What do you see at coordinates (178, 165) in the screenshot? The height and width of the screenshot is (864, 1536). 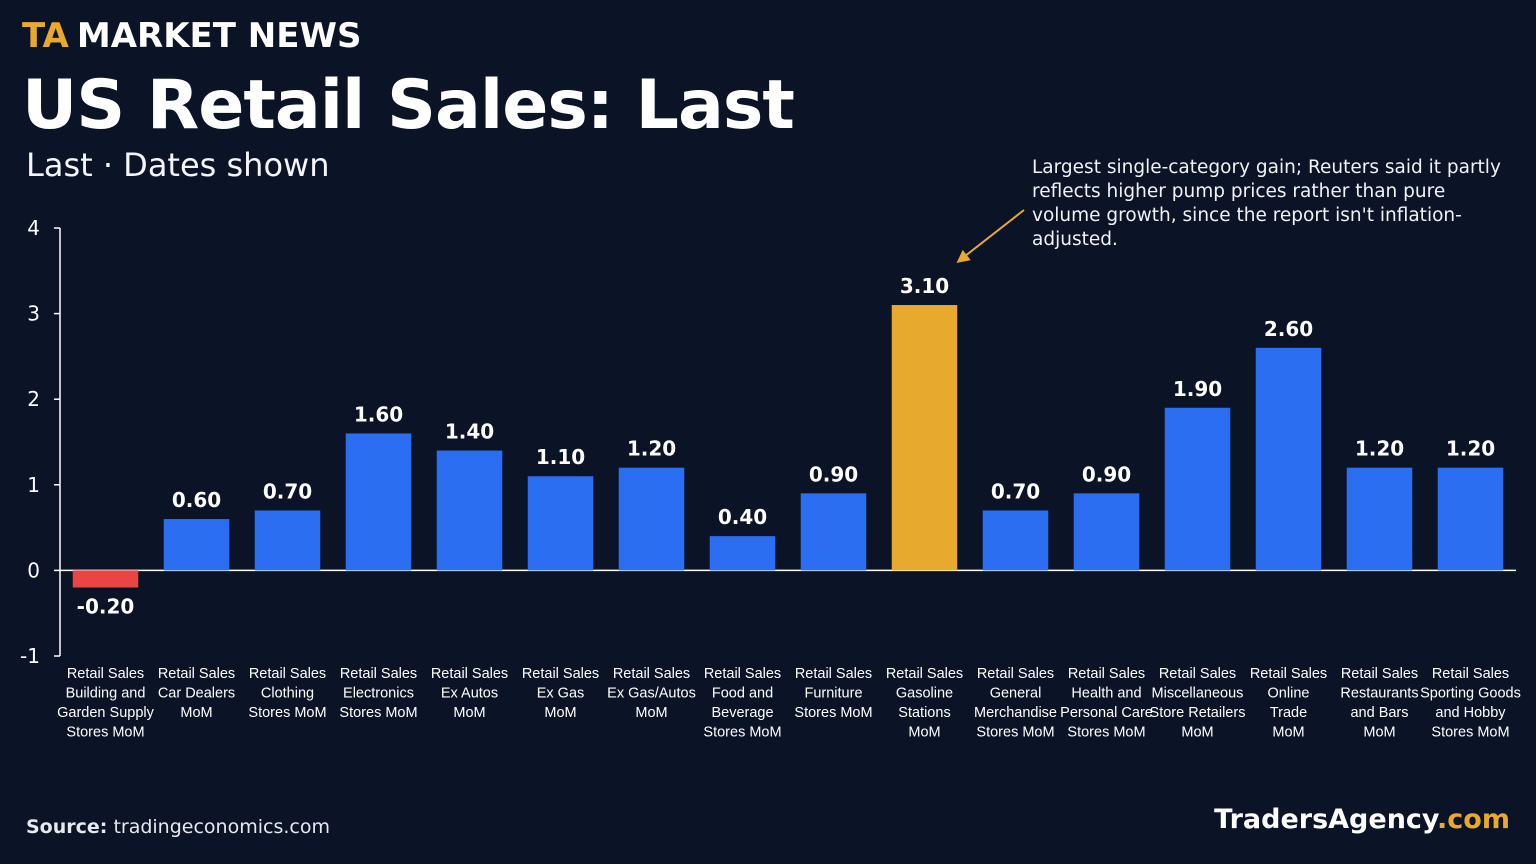 I see `chart-subtitle: Last · Dates shown` at bounding box center [178, 165].